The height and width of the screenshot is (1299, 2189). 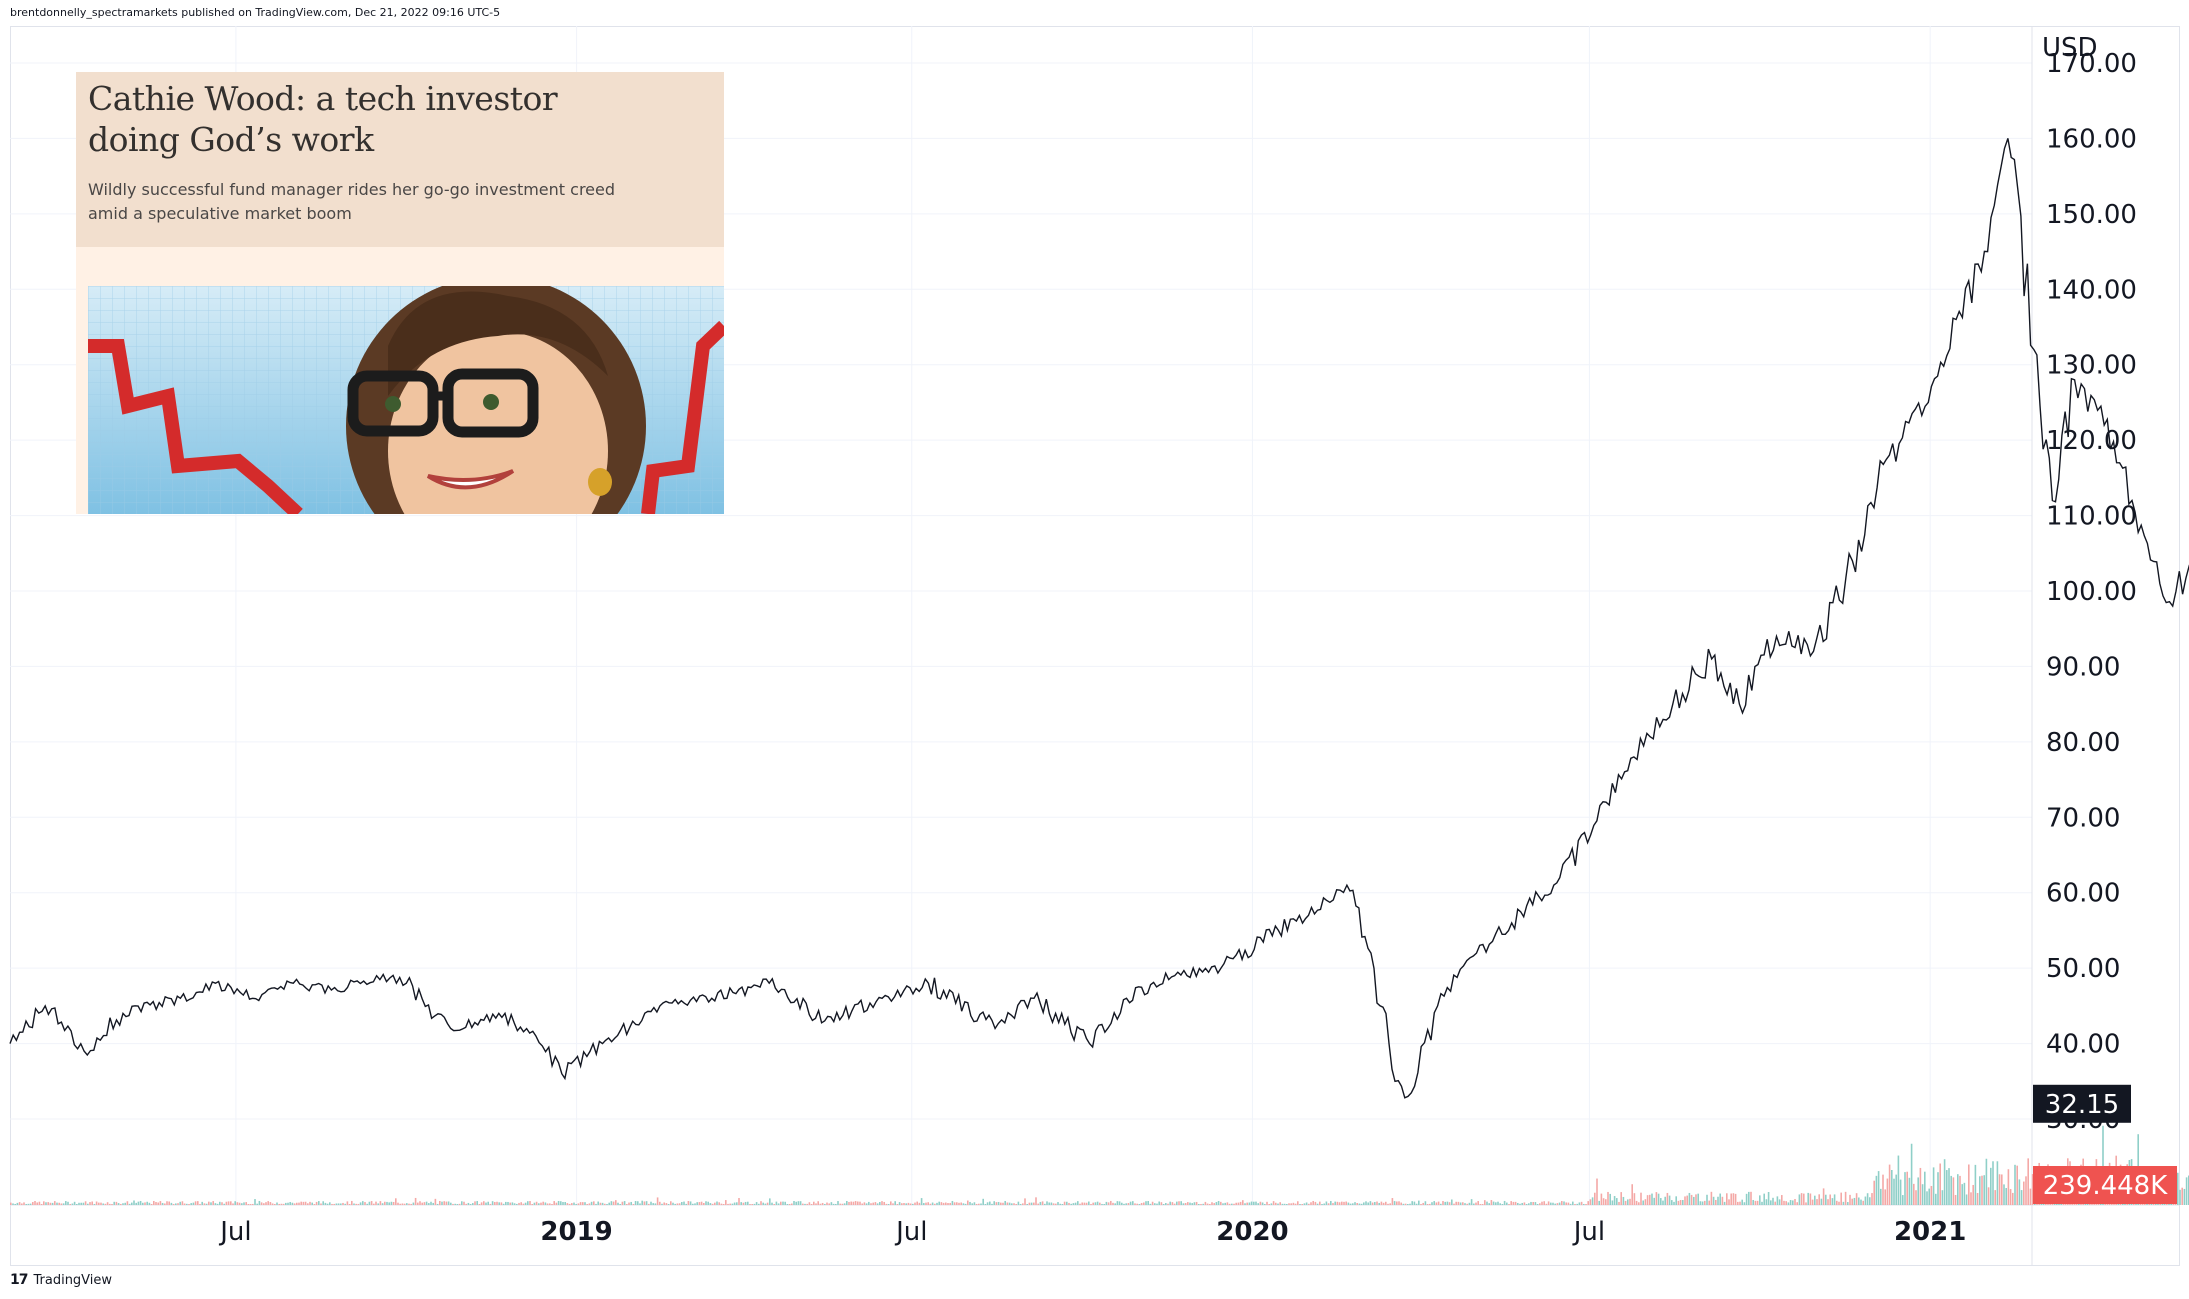 What do you see at coordinates (2083, 743) in the screenshot?
I see `y-tick-label: 80.00` at bounding box center [2083, 743].